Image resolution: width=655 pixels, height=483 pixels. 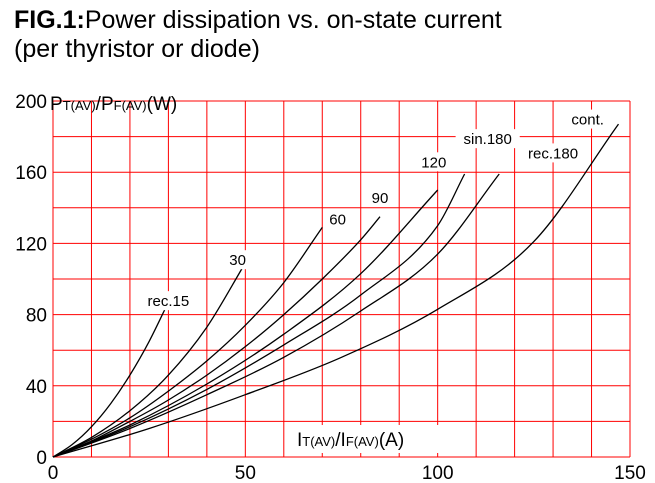 I want to click on series-label: cont., so click(x=587, y=120).